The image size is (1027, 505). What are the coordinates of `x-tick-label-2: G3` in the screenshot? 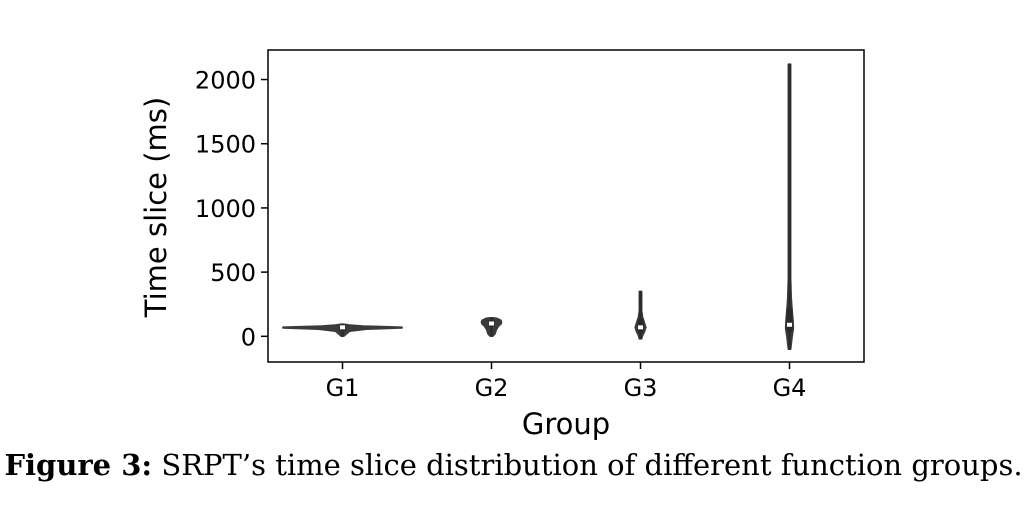 It's located at (641, 388).